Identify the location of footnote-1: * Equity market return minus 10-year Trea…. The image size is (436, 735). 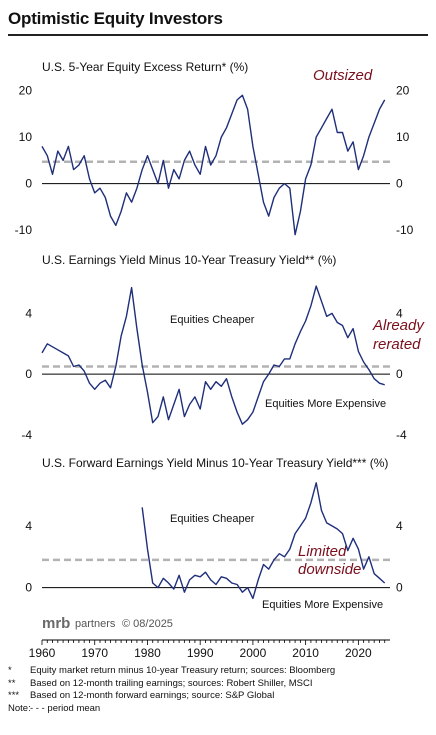
(171, 671).